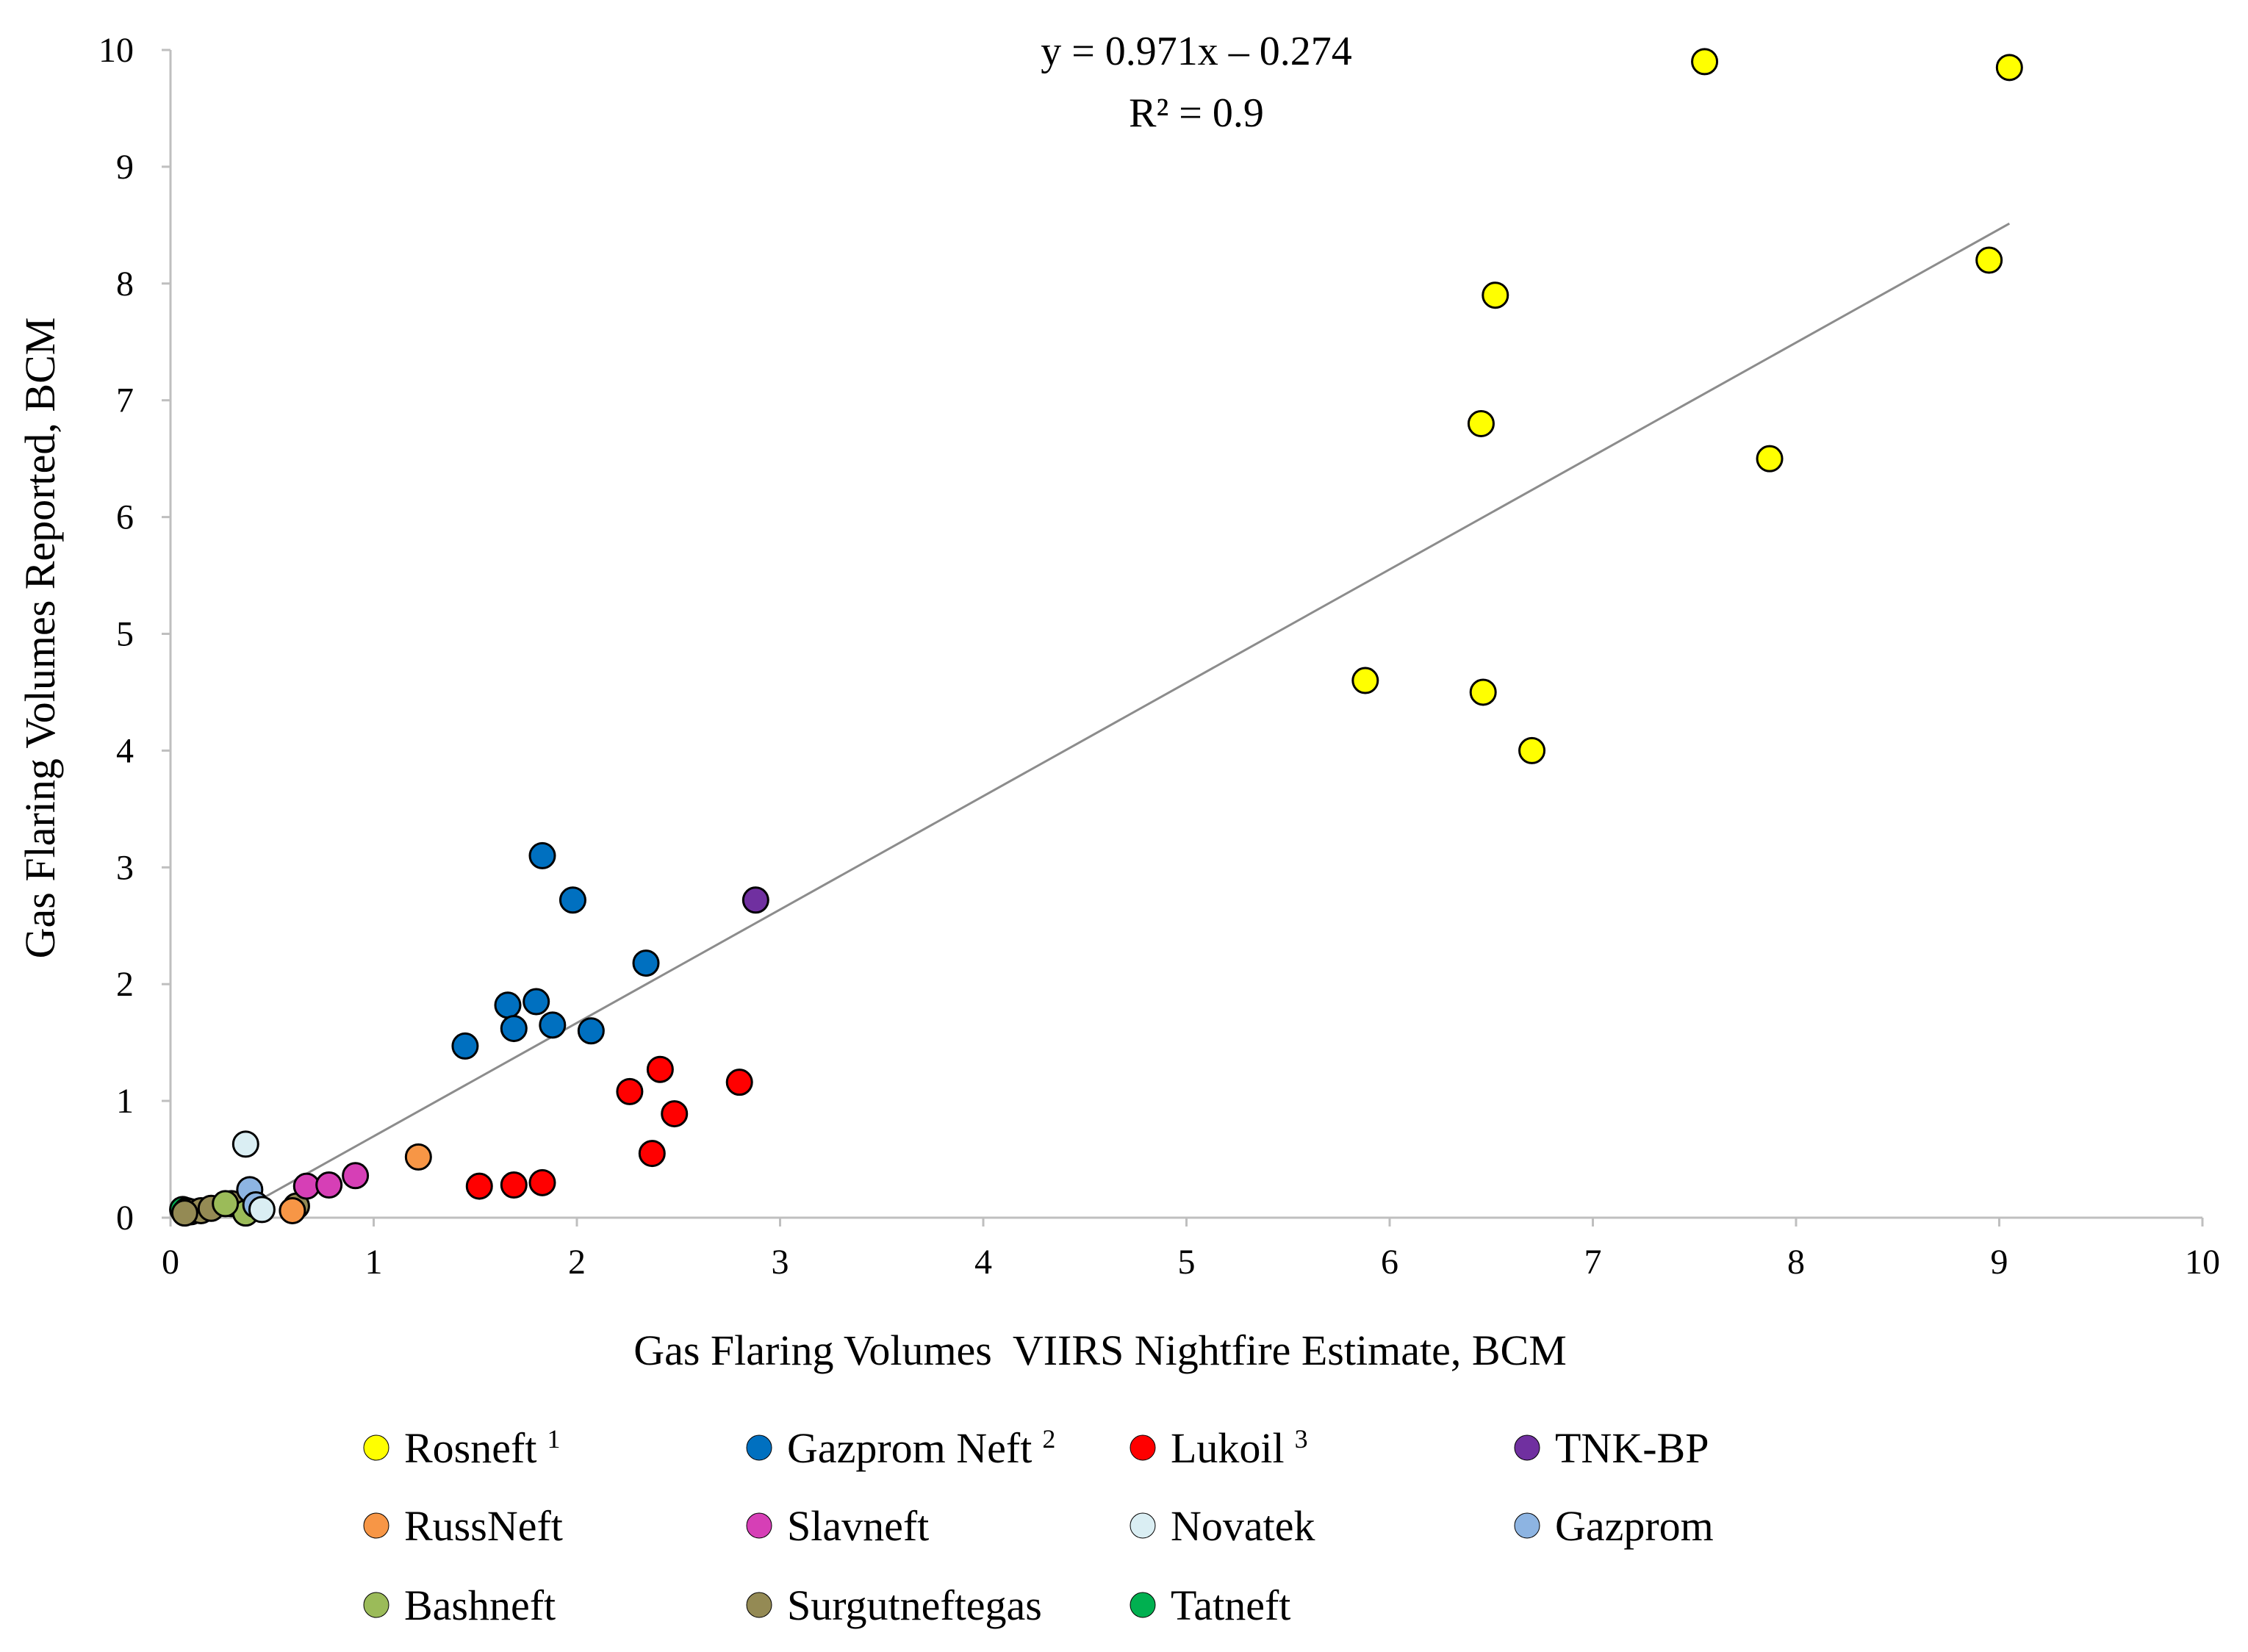 The width and height of the screenshot is (2248, 1652). I want to click on legend-label-name: Lukoil, so click(1228, 1448).